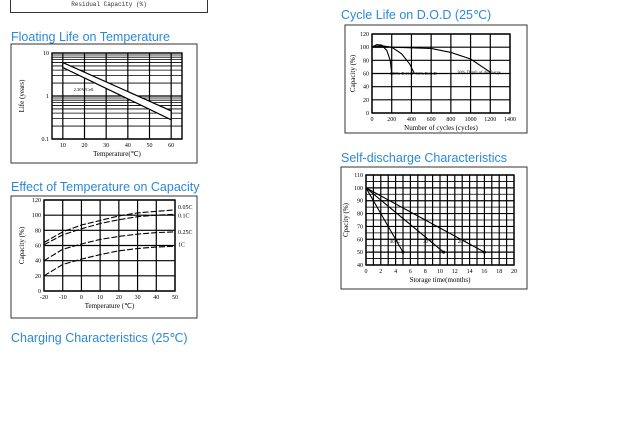  Describe the element at coordinates (360, 253) in the screenshot. I see `y-tick-label: 50` at that location.